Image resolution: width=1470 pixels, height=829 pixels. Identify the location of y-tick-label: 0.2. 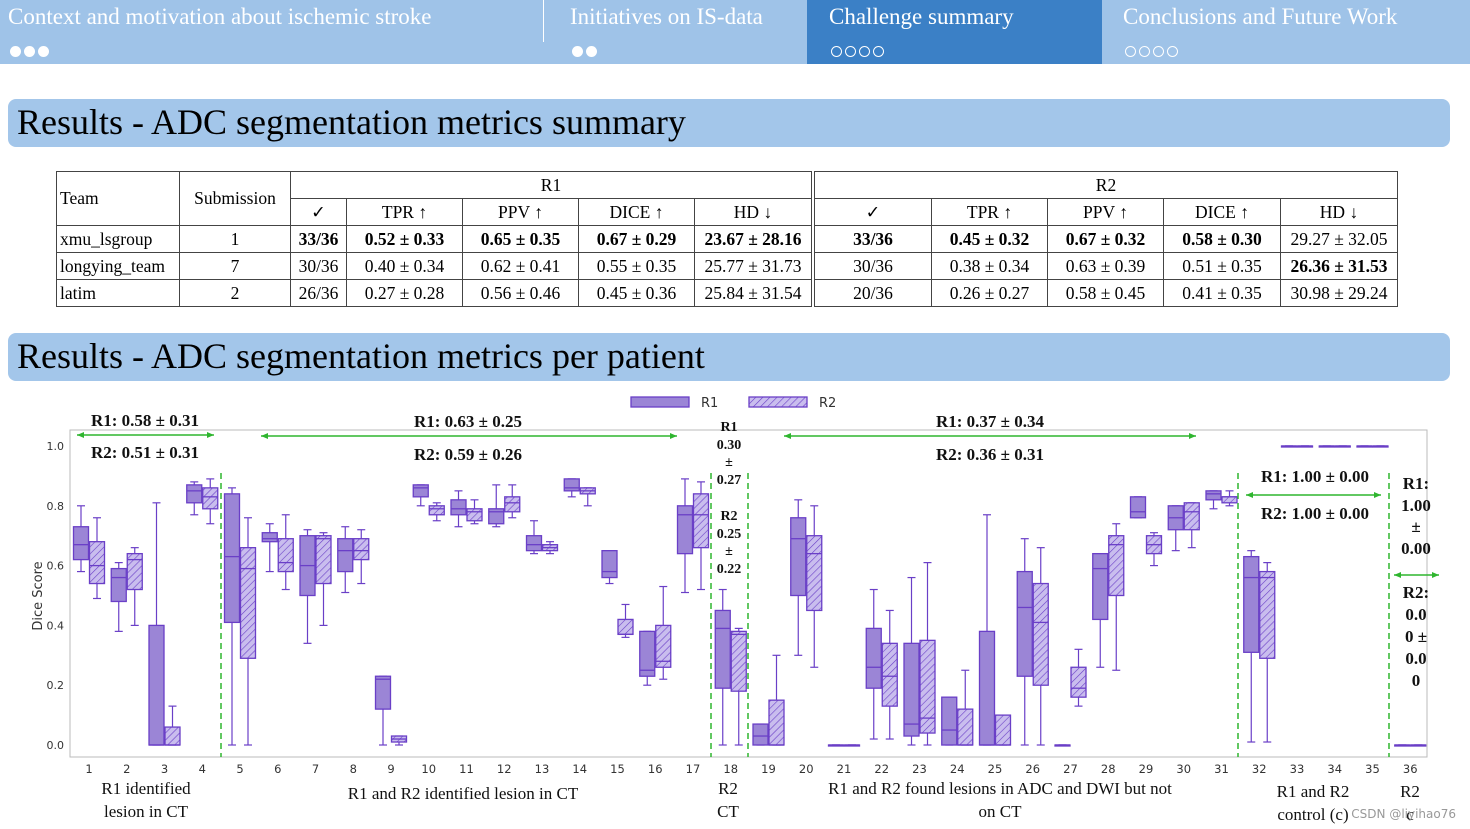
(56, 685).